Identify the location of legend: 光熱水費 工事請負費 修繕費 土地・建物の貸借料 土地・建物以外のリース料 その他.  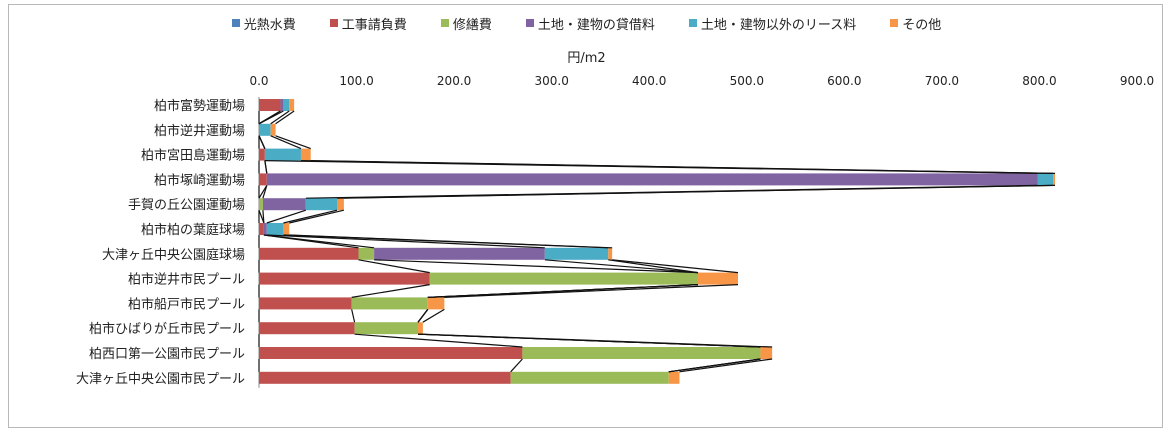
(586, 23).